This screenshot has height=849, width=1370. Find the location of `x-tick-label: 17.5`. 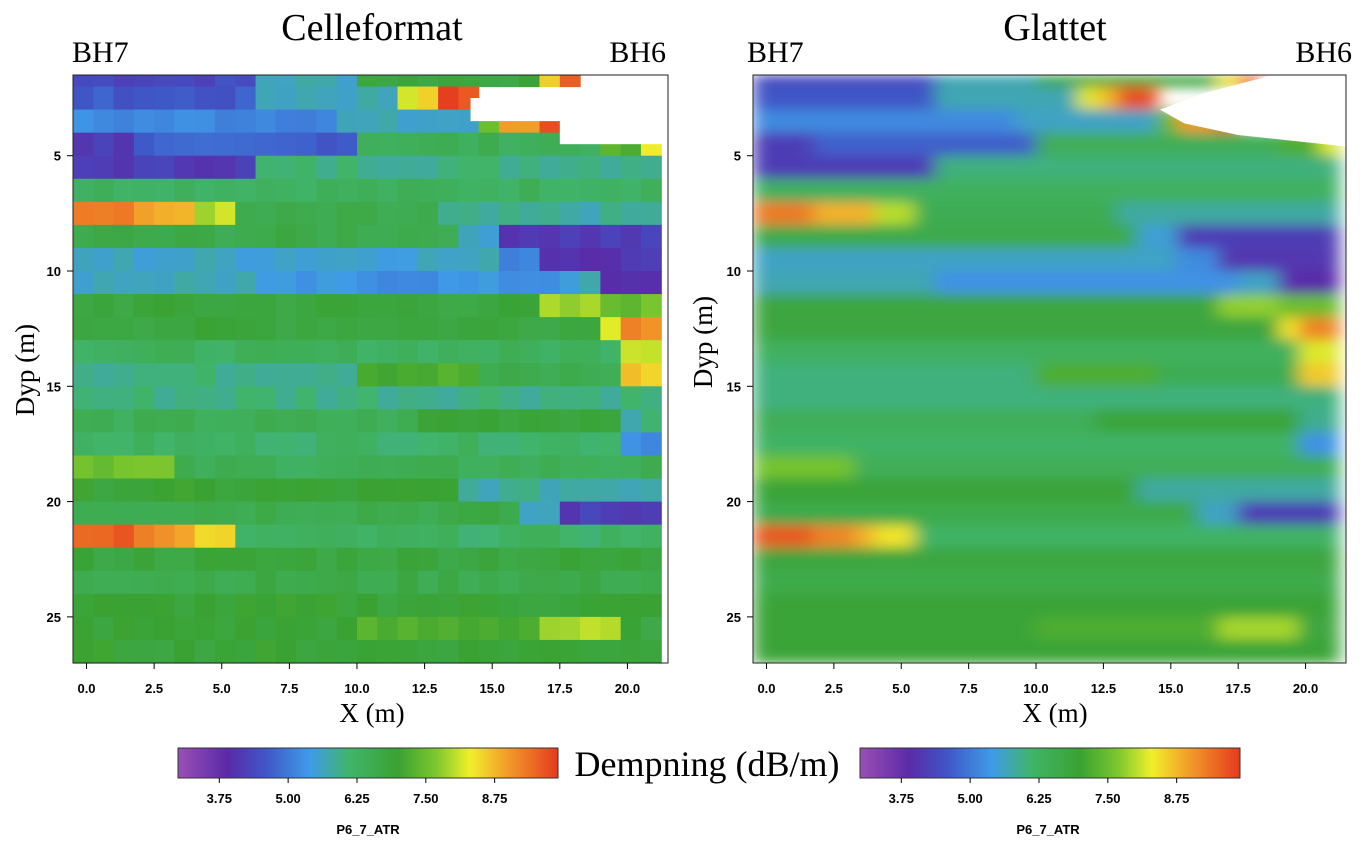

x-tick-label: 17.5 is located at coordinates (1238, 688).